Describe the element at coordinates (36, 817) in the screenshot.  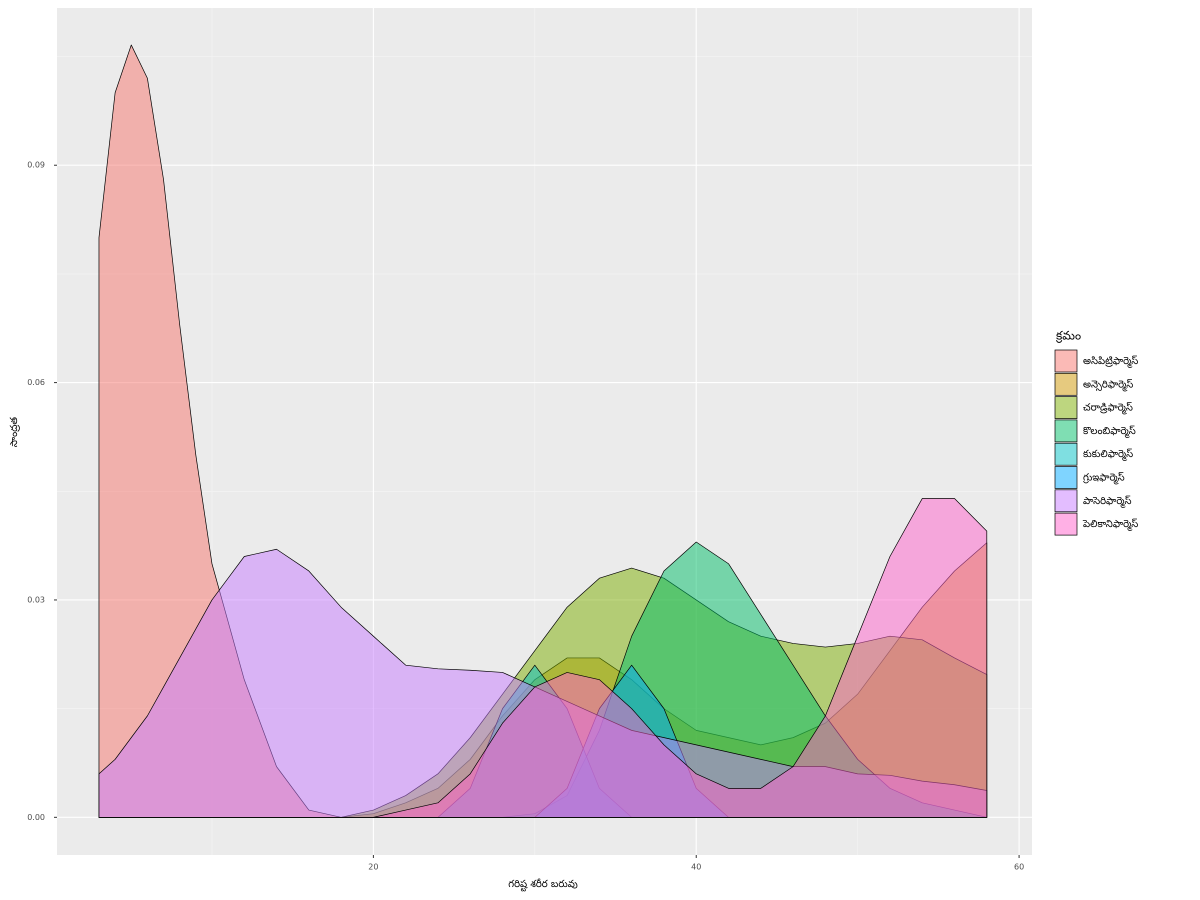
I see `y-tick-label: 0.00` at that location.